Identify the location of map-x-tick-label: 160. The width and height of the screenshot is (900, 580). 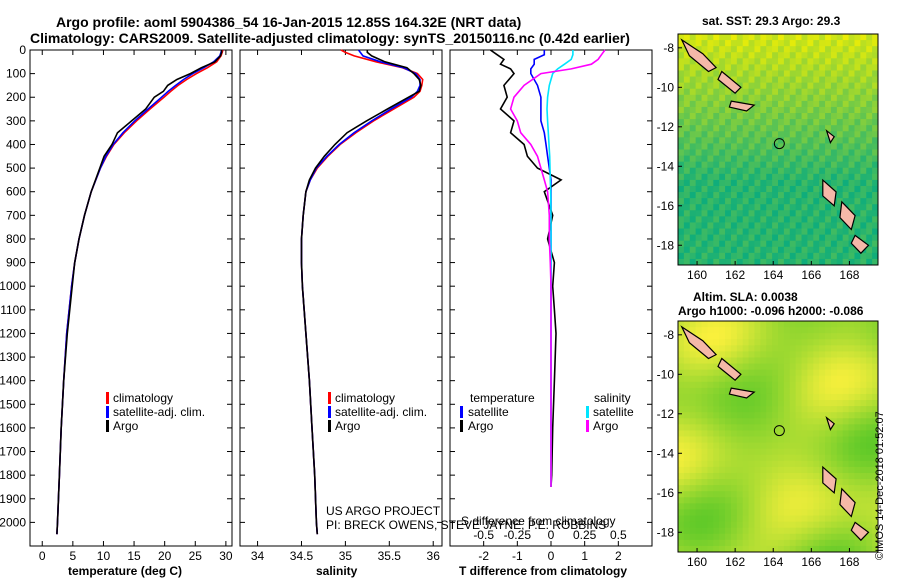
(697, 562).